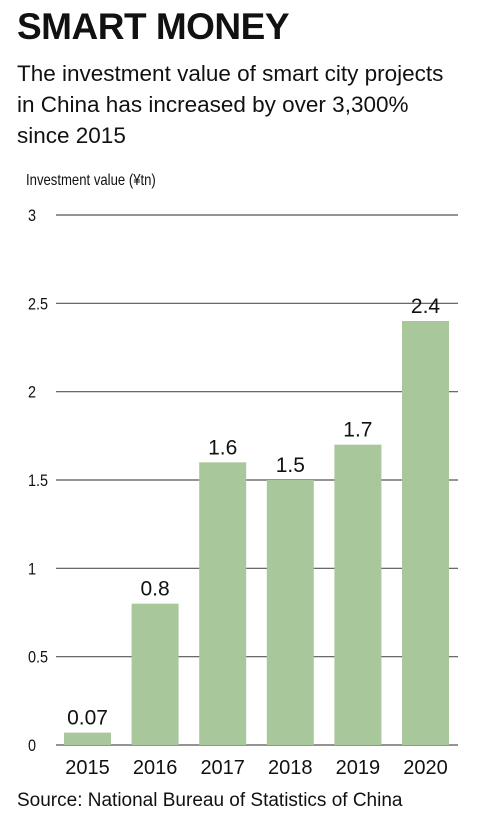  I want to click on y-tick-labels: 0 0.5 1 1.5 2 2.5 3, so click(38, 481).